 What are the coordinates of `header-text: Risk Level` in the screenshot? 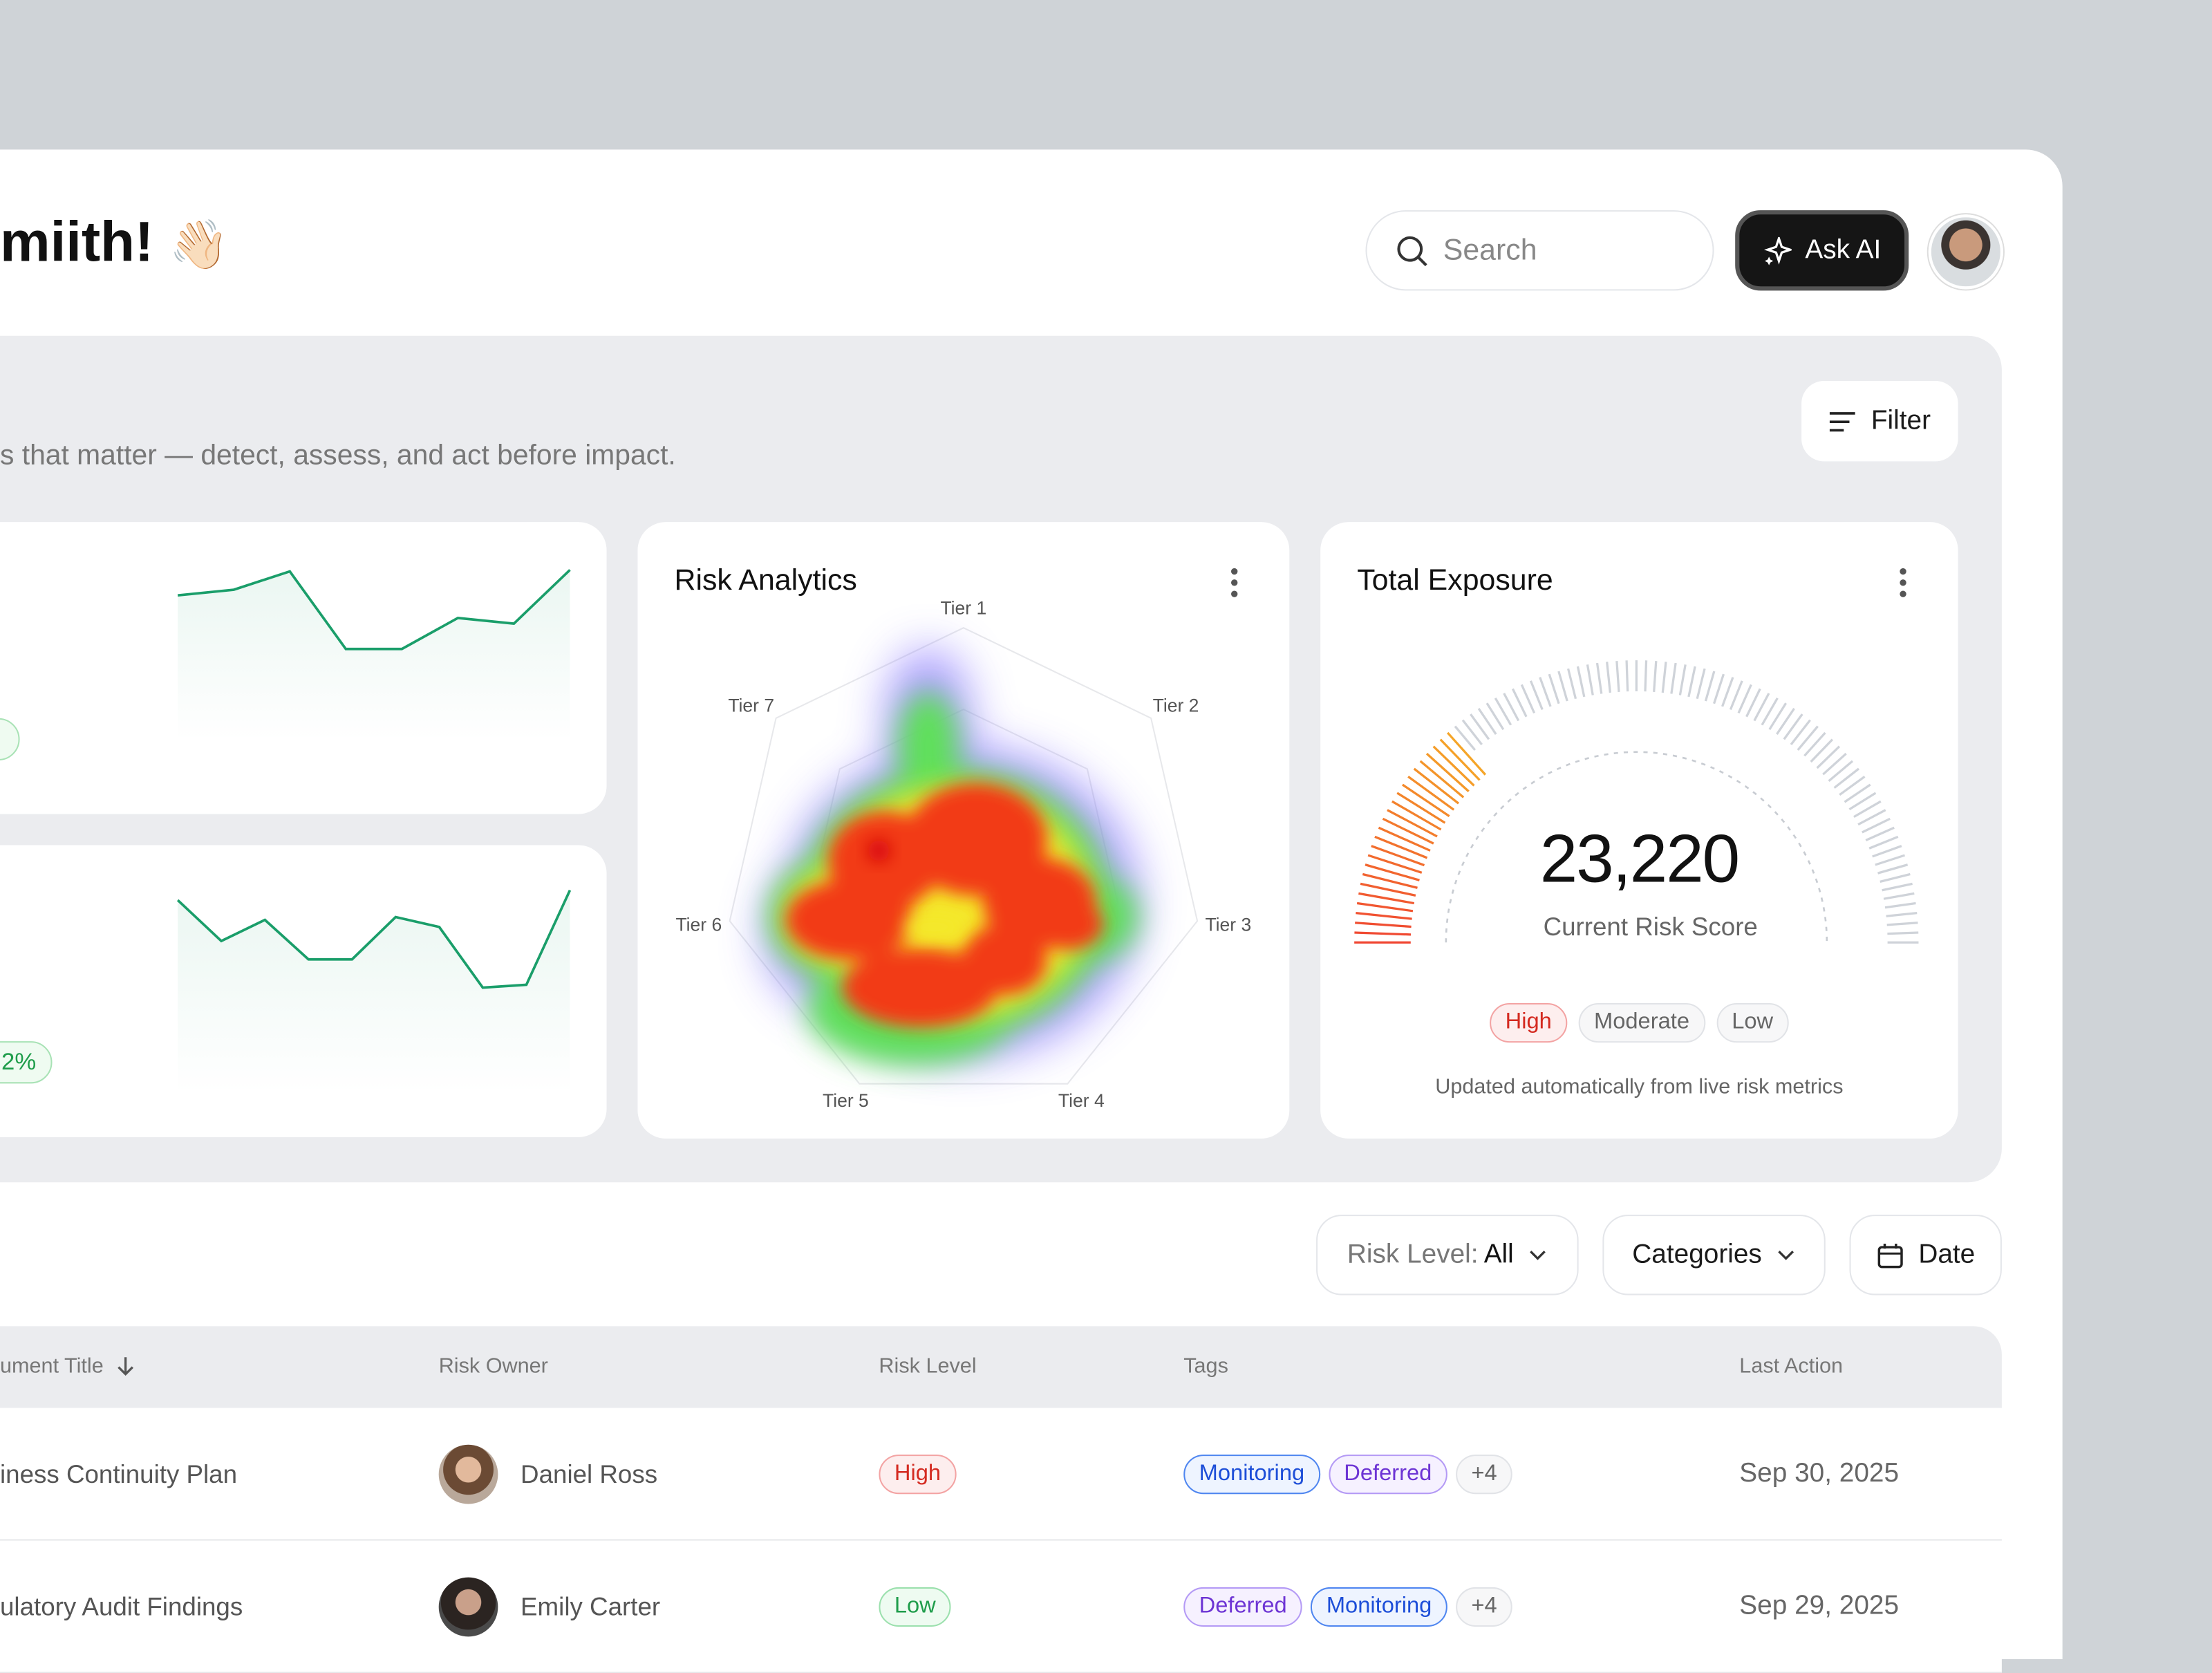 It's located at (928, 1366).